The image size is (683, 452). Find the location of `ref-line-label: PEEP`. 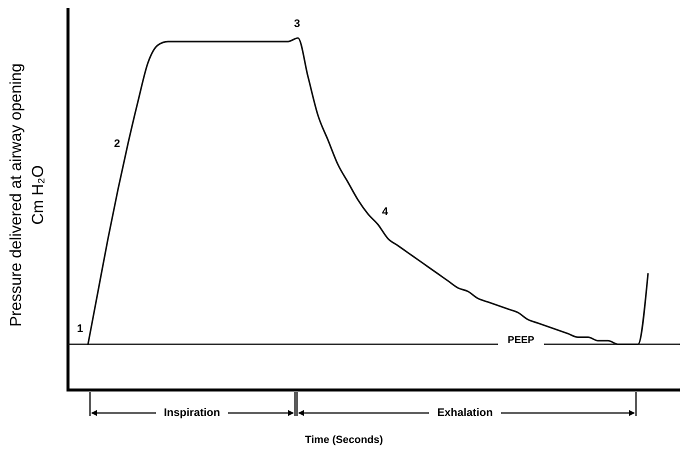

ref-line-label: PEEP is located at coordinates (521, 340).